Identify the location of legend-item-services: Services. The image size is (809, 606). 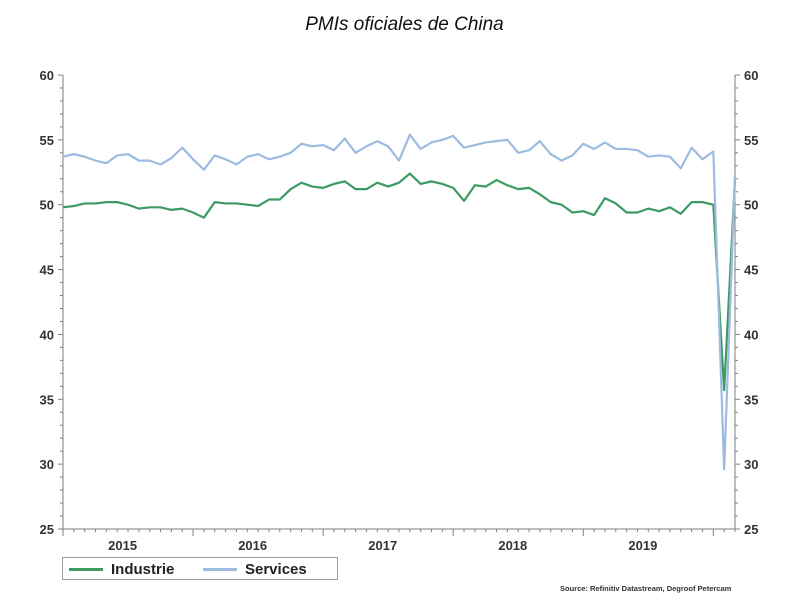
(255, 569).